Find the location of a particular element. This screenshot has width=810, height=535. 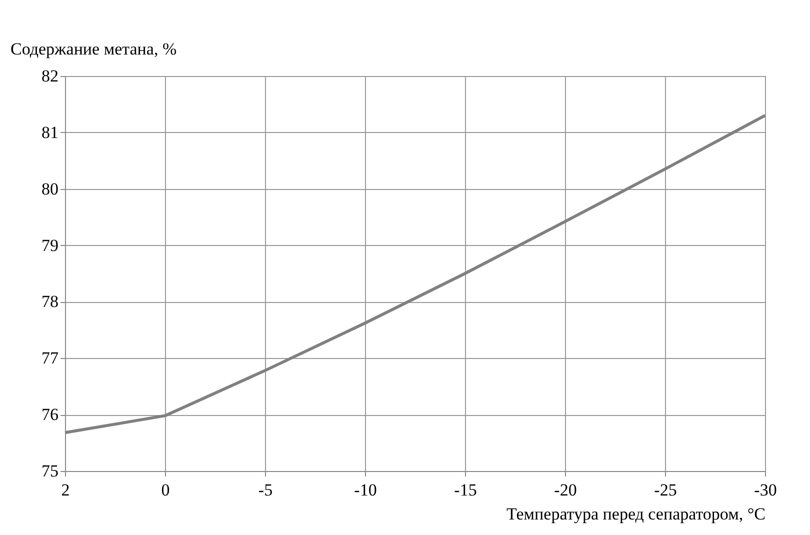

y-axis-title: Содержание метана, % is located at coordinates (93, 49).